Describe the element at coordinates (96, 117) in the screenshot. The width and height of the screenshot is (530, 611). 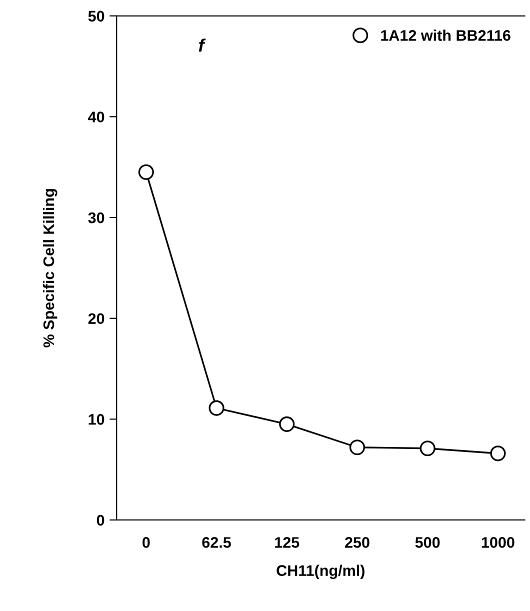
I see `y-tick-label: 40` at that location.